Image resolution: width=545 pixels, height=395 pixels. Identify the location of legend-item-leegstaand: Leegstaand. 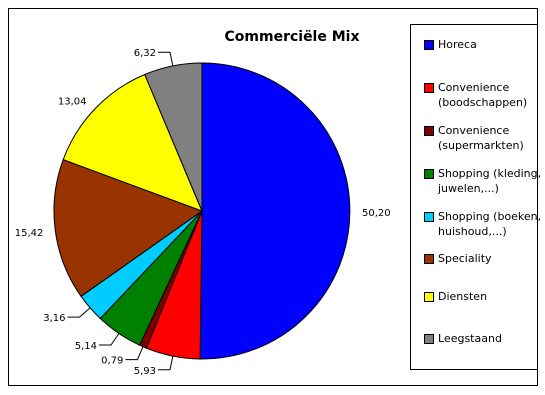
(484, 338).